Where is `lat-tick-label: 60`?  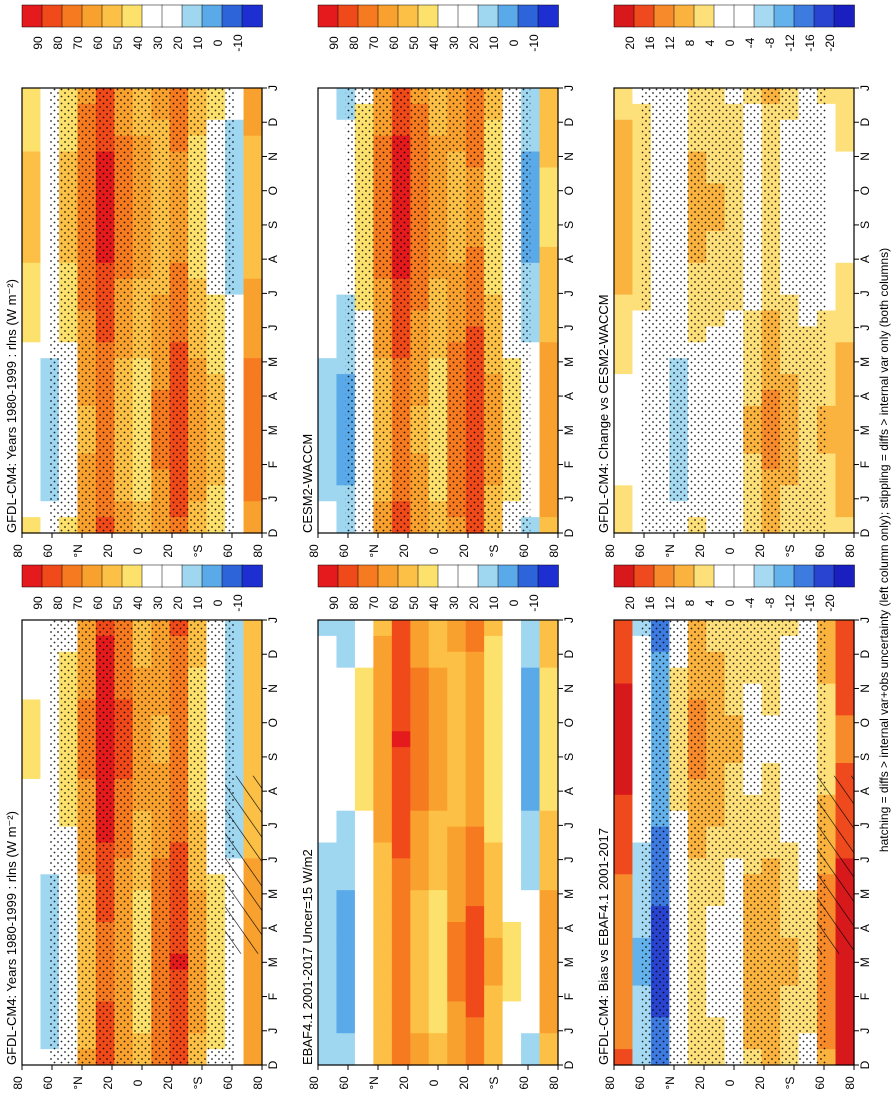
lat-tick-label: 60 is located at coordinates (48, 1083).